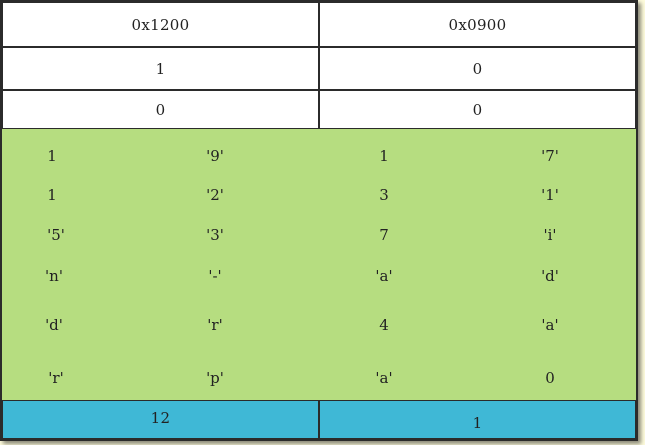 Image resolution: width=645 pixels, height=445 pixels. What do you see at coordinates (54, 276) in the screenshot?
I see `grid-value: 'n'` at bounding box center [54, 276].